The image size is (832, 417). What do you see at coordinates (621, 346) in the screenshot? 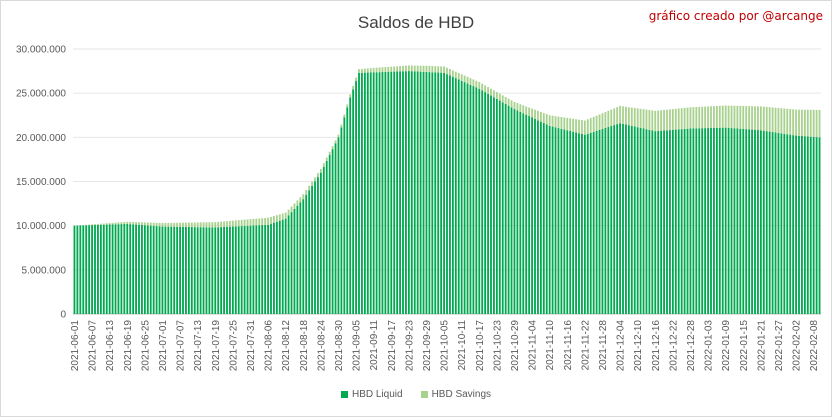
I see `x-tick-label: 2021-12-04` at bounding box center [621, 346].